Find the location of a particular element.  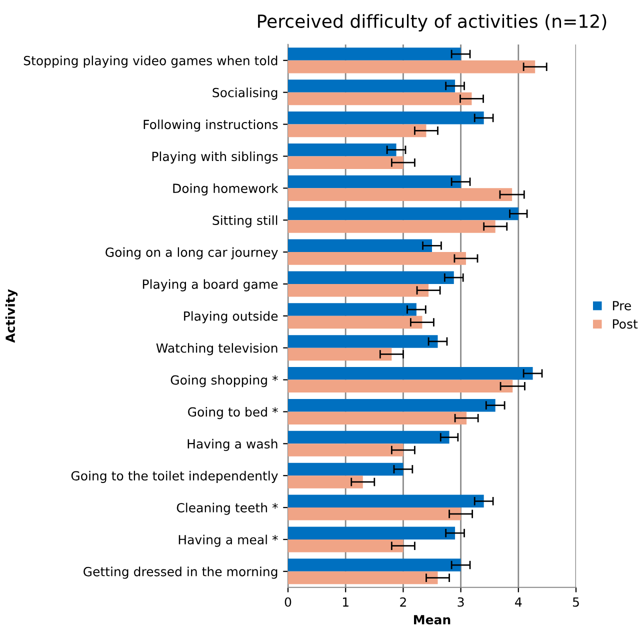

x-tick-label: 5 is located at coordinates (575, 602).